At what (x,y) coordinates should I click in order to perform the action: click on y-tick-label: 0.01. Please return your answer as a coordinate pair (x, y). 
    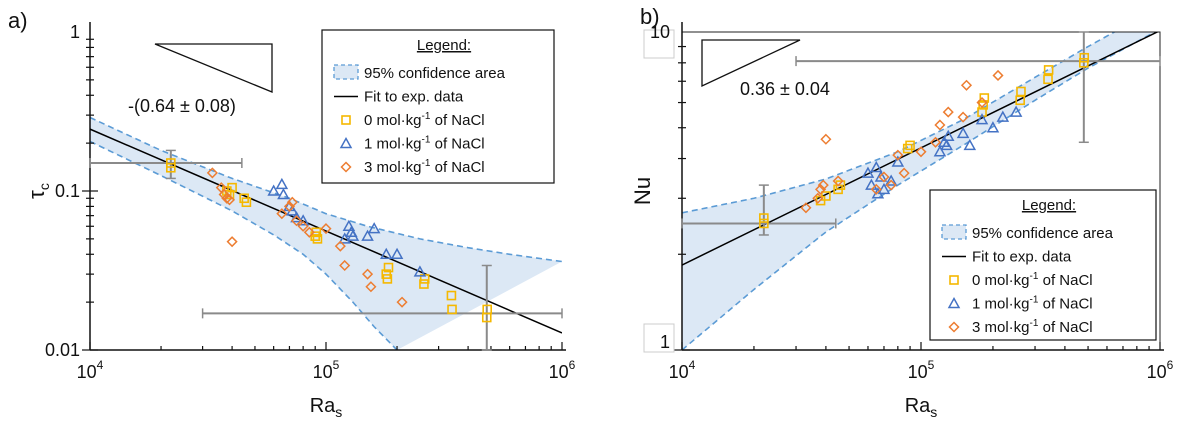
    Looking at the image, I should click on (62, 350).